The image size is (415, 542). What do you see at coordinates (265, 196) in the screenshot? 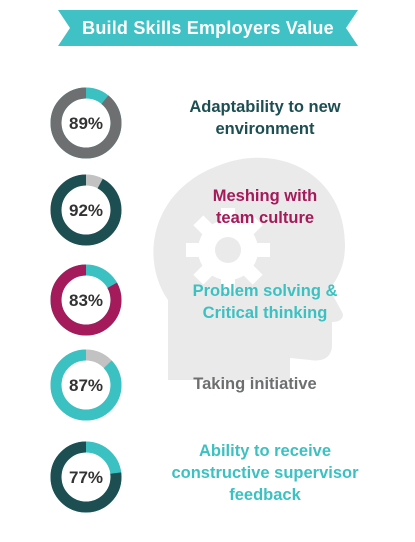
I see `label-line: Meshing with` at bounding box center [265, 196].